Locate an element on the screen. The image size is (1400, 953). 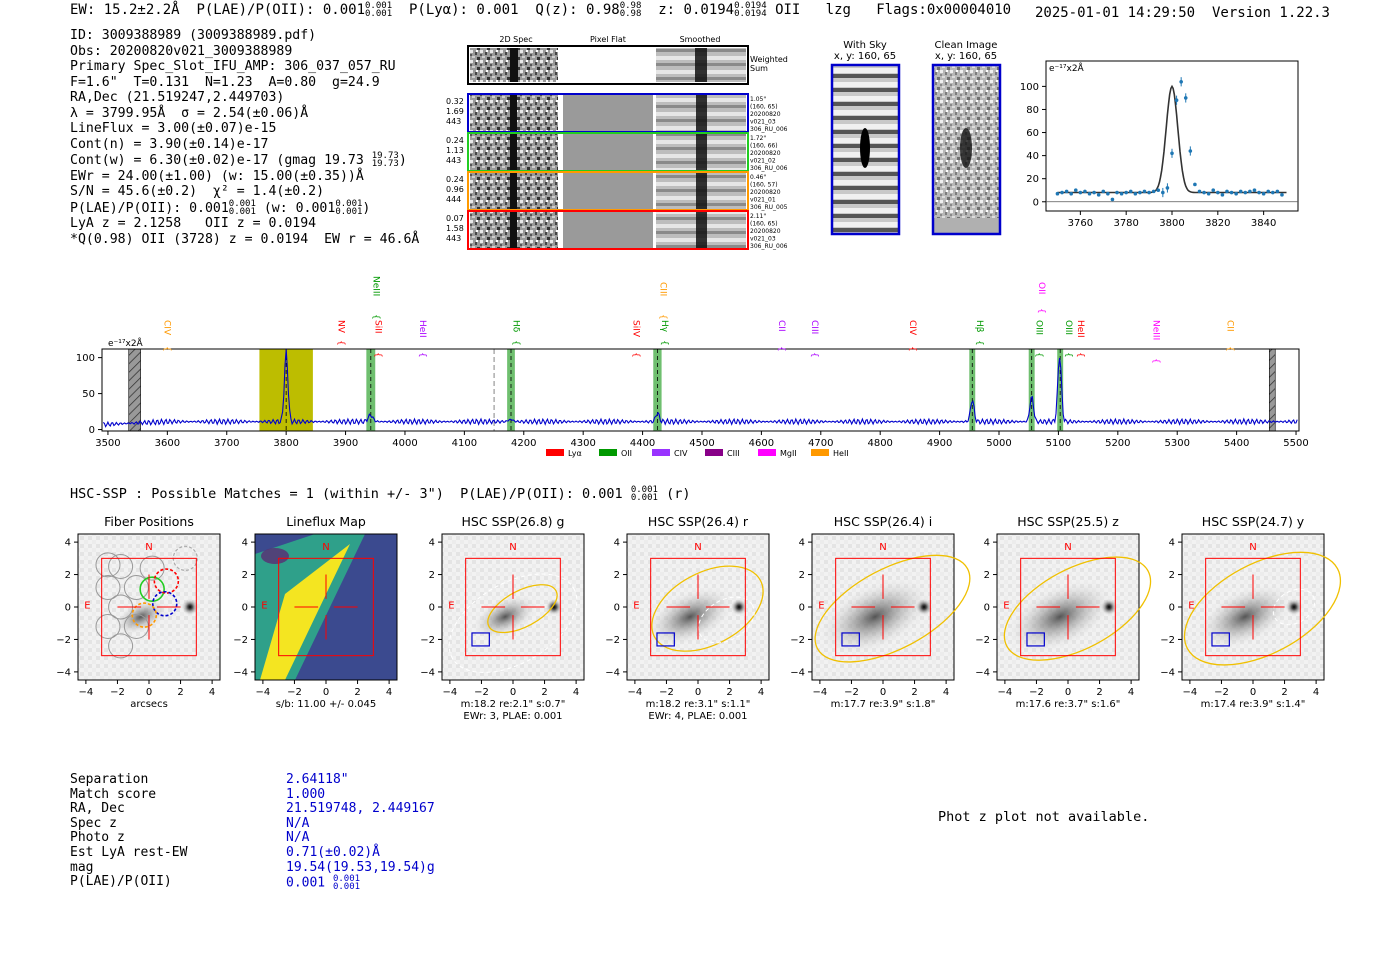
legend-label: CIII is located at coordinates (733, 453).